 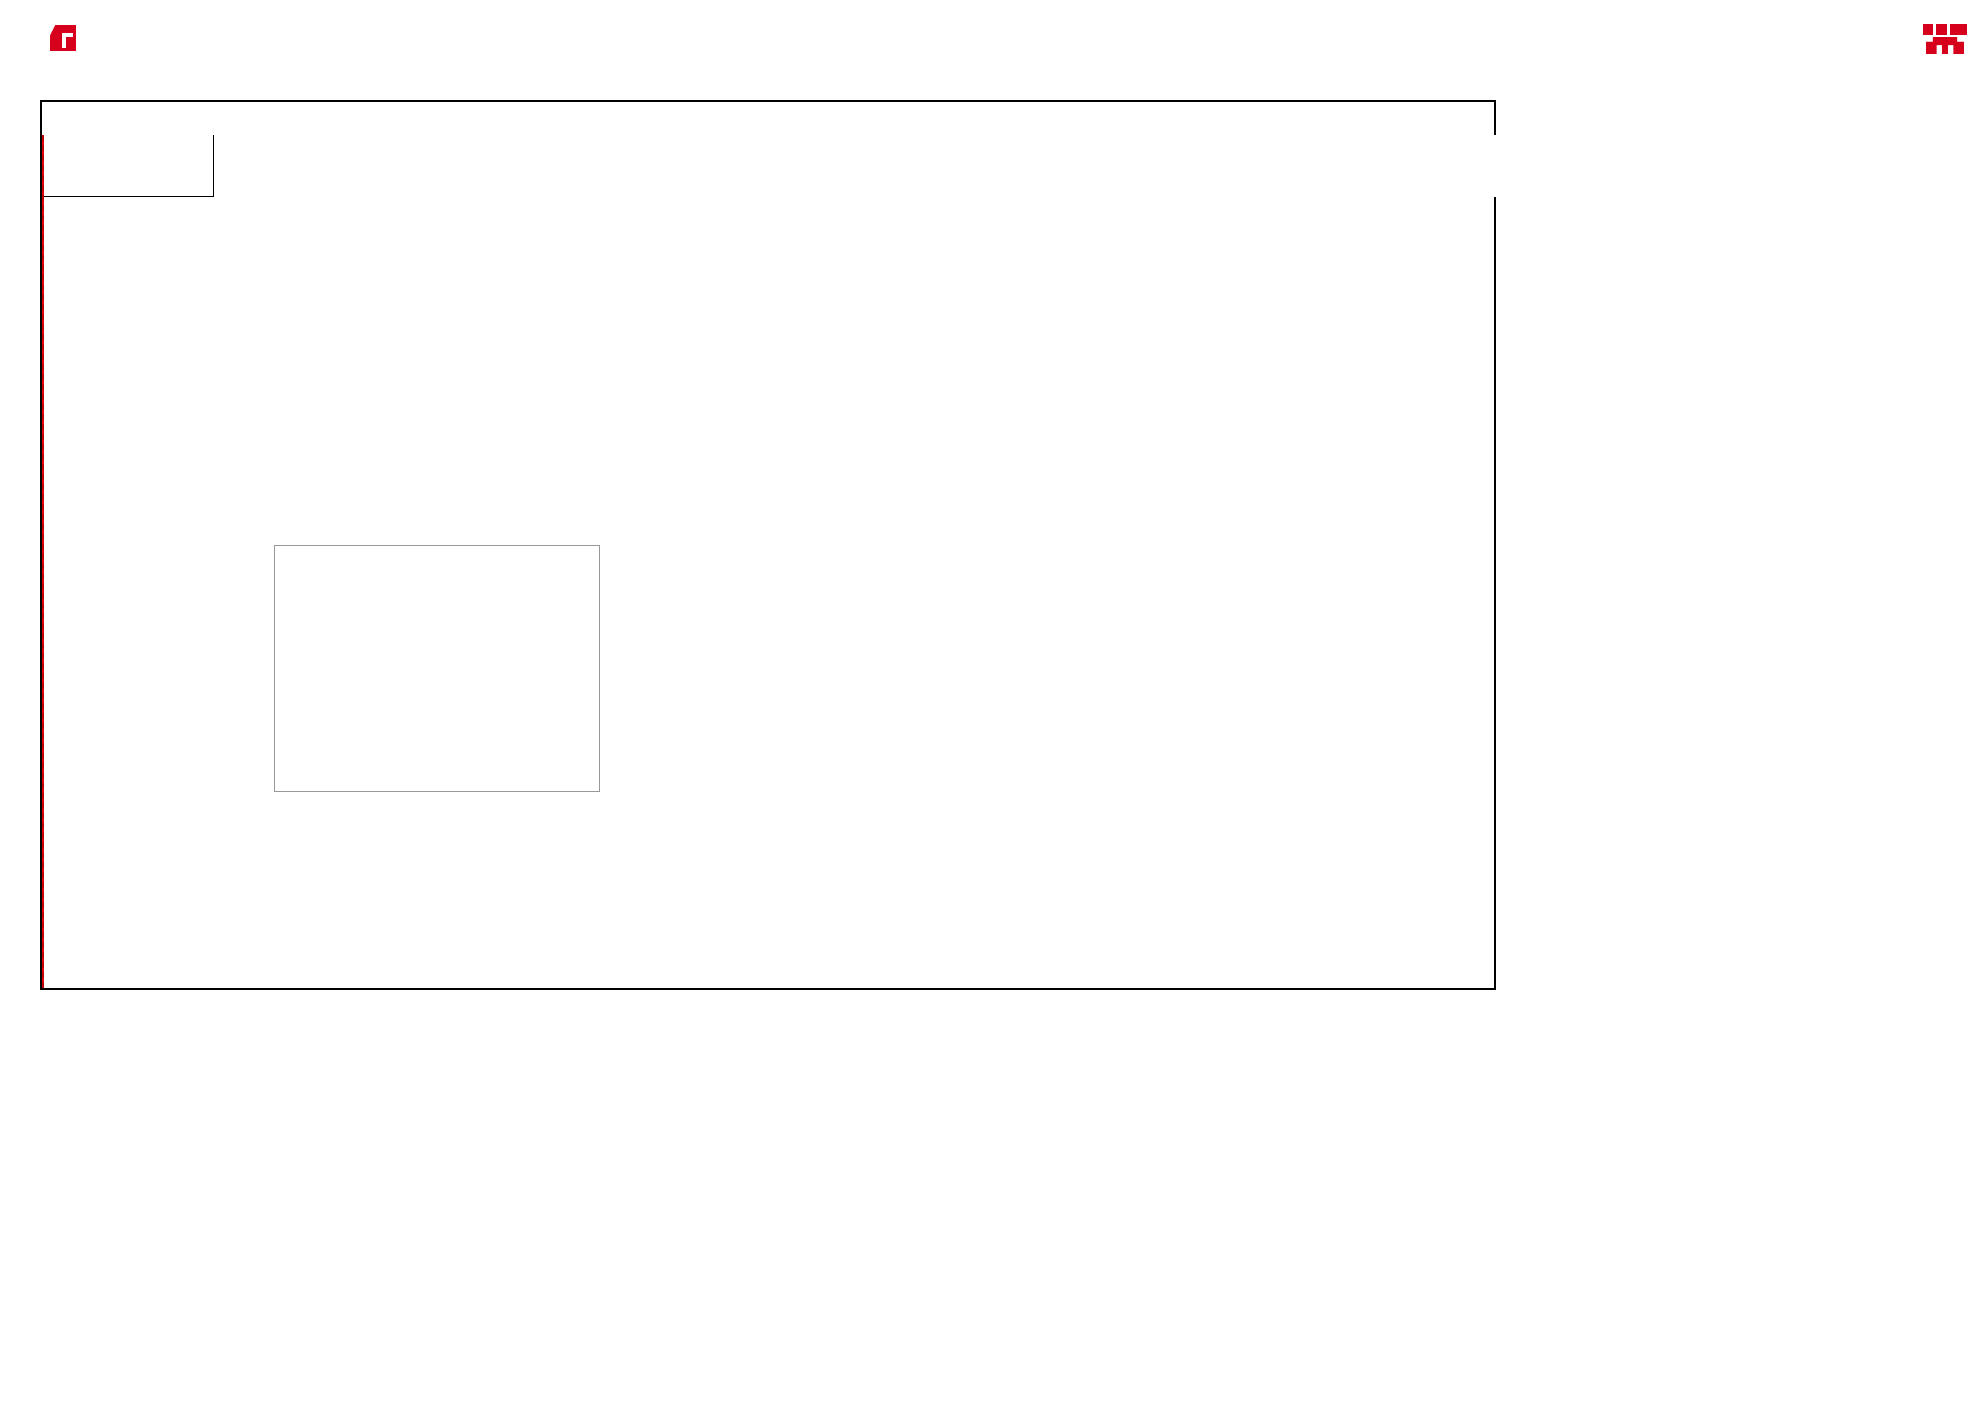 I want to click on key-date-plot, so click(x=856, y=166).